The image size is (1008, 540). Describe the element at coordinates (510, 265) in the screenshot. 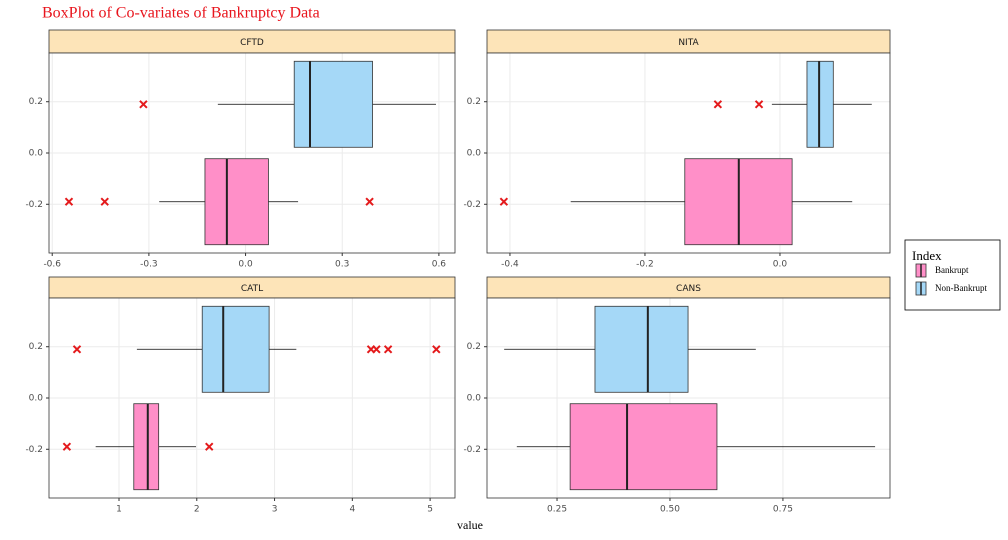

I see `x-tick-label: -0.4` at that location.